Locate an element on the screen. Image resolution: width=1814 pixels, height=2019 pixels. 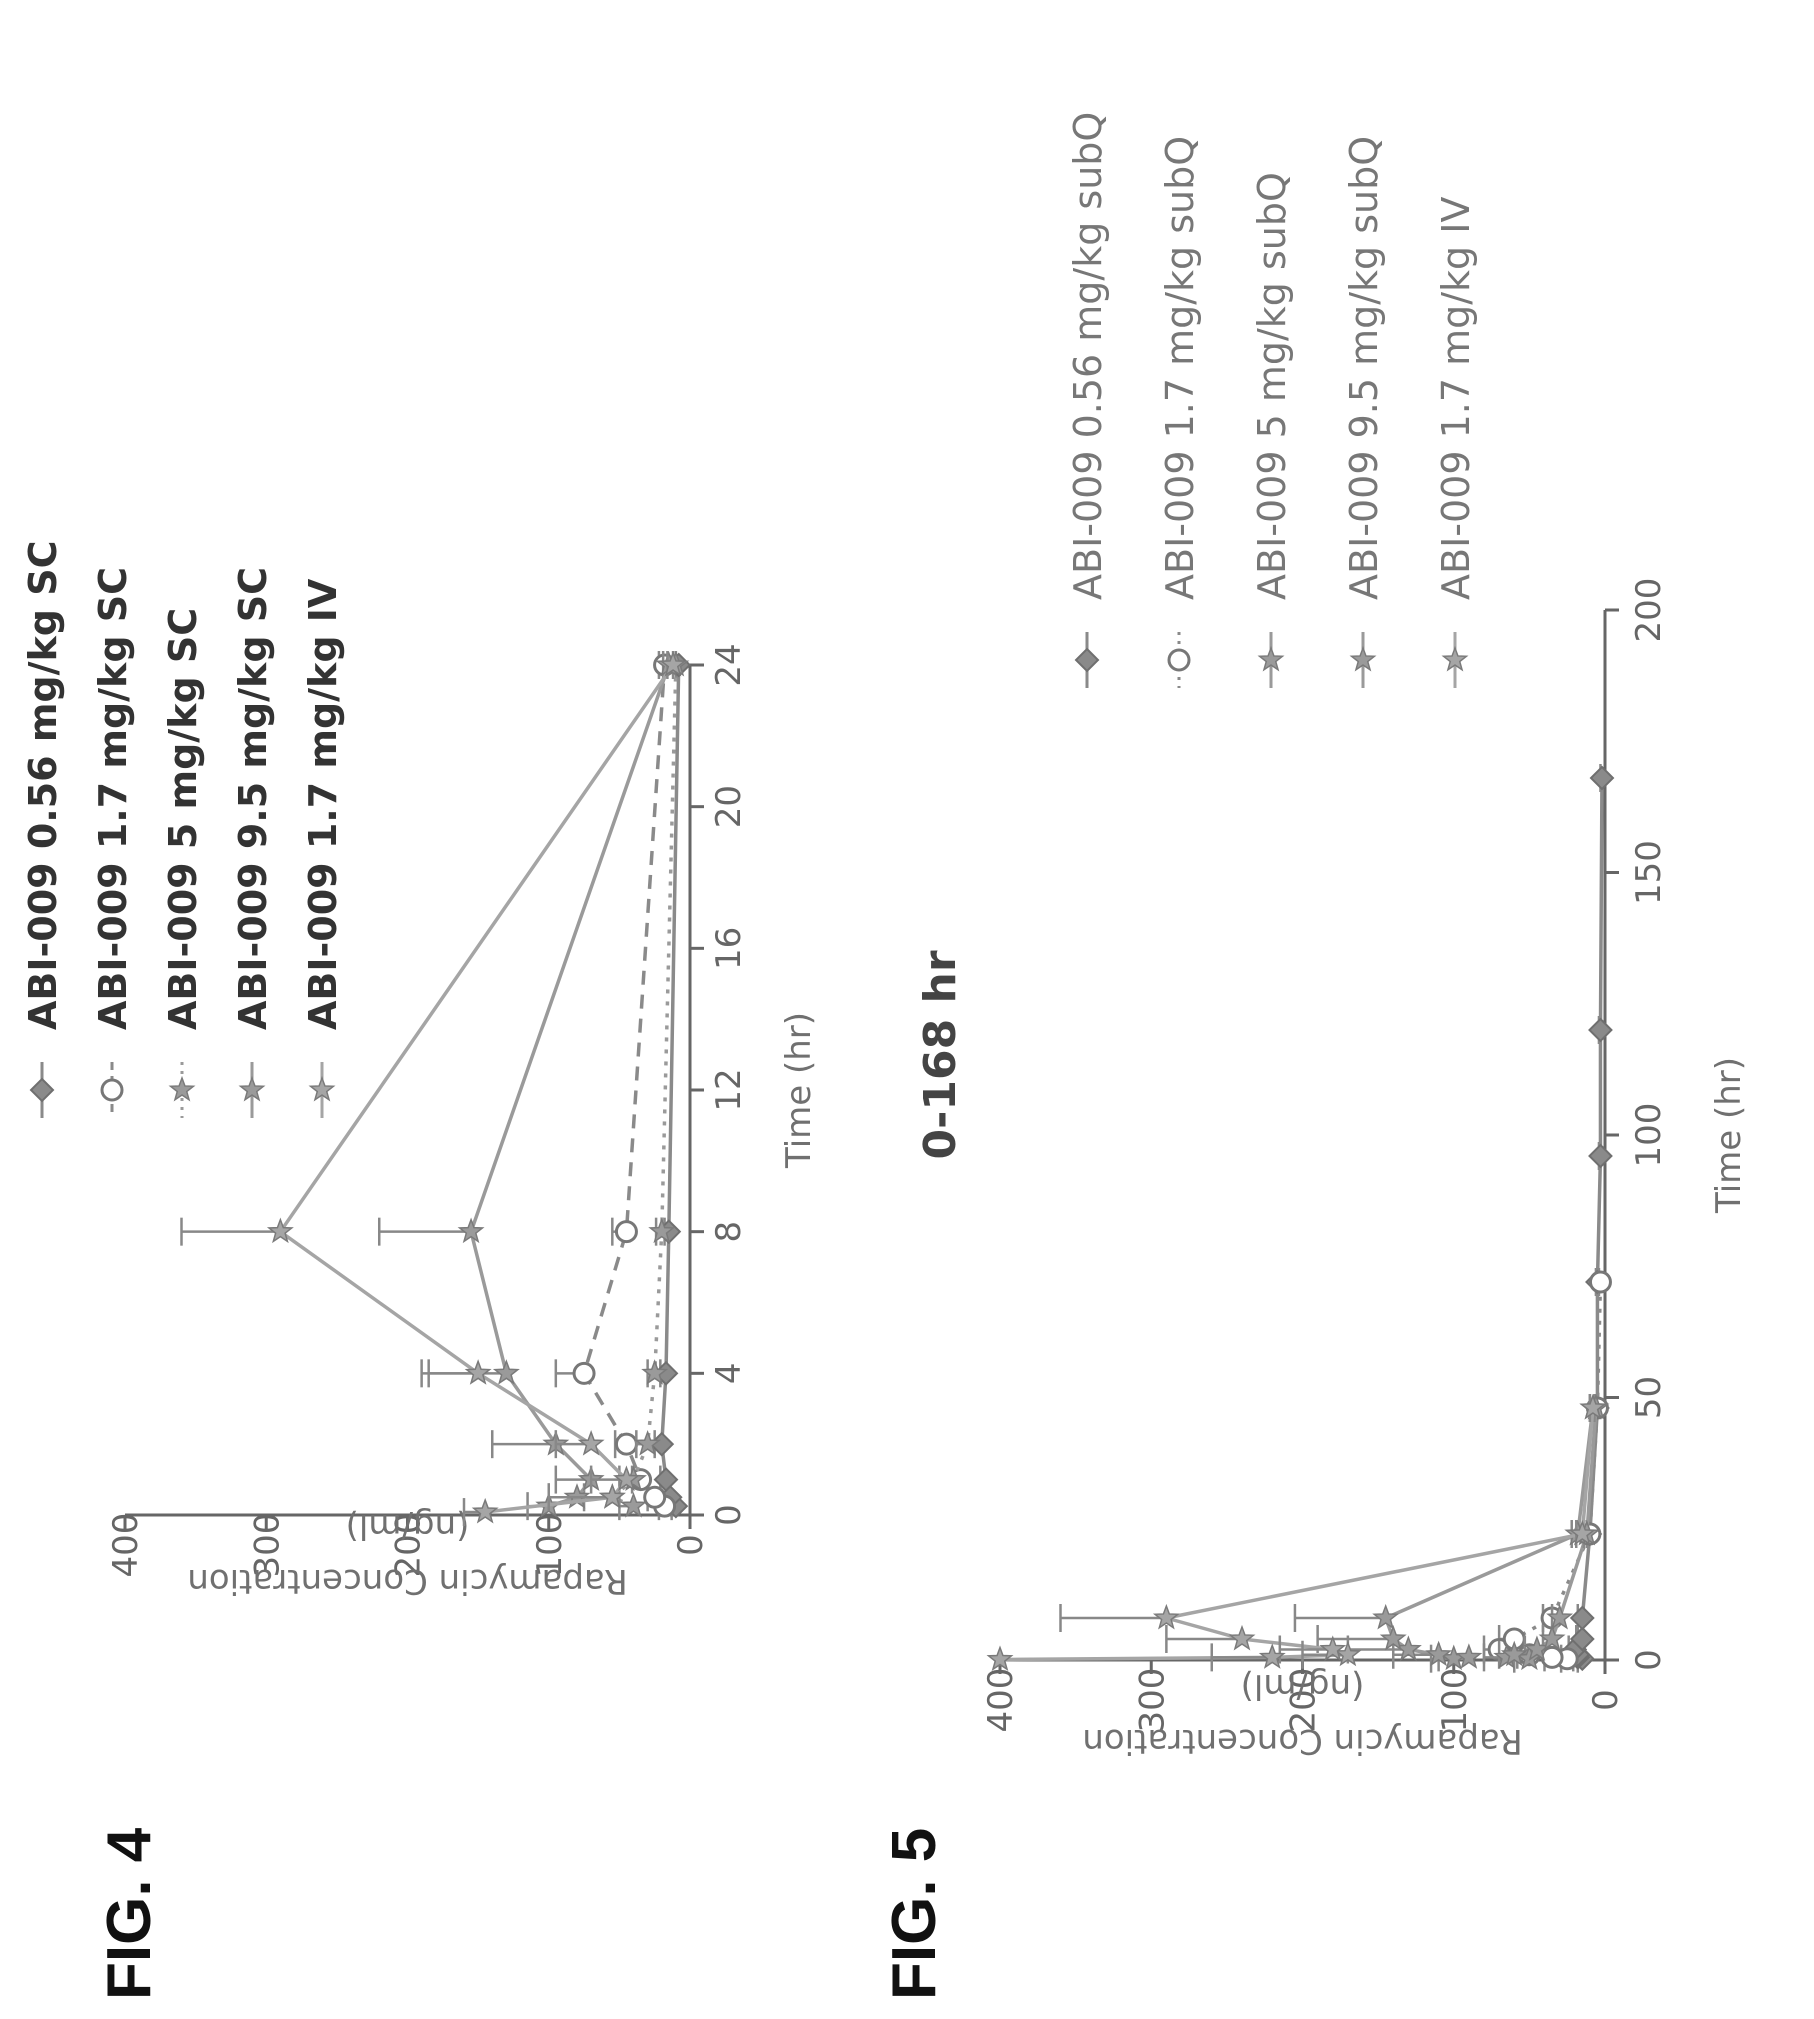
fig4-y-tick-label: 300 is located at coordinates (267, 1545).